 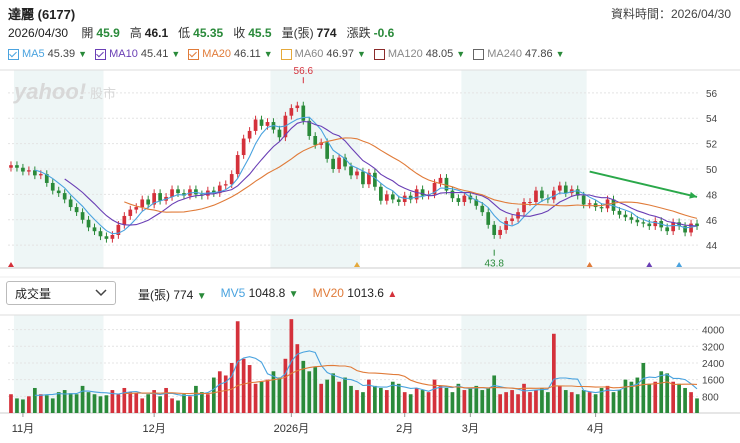 I want to click on volume-legend-item: 量(張) 774 ▼, so click(x=172, y=294).